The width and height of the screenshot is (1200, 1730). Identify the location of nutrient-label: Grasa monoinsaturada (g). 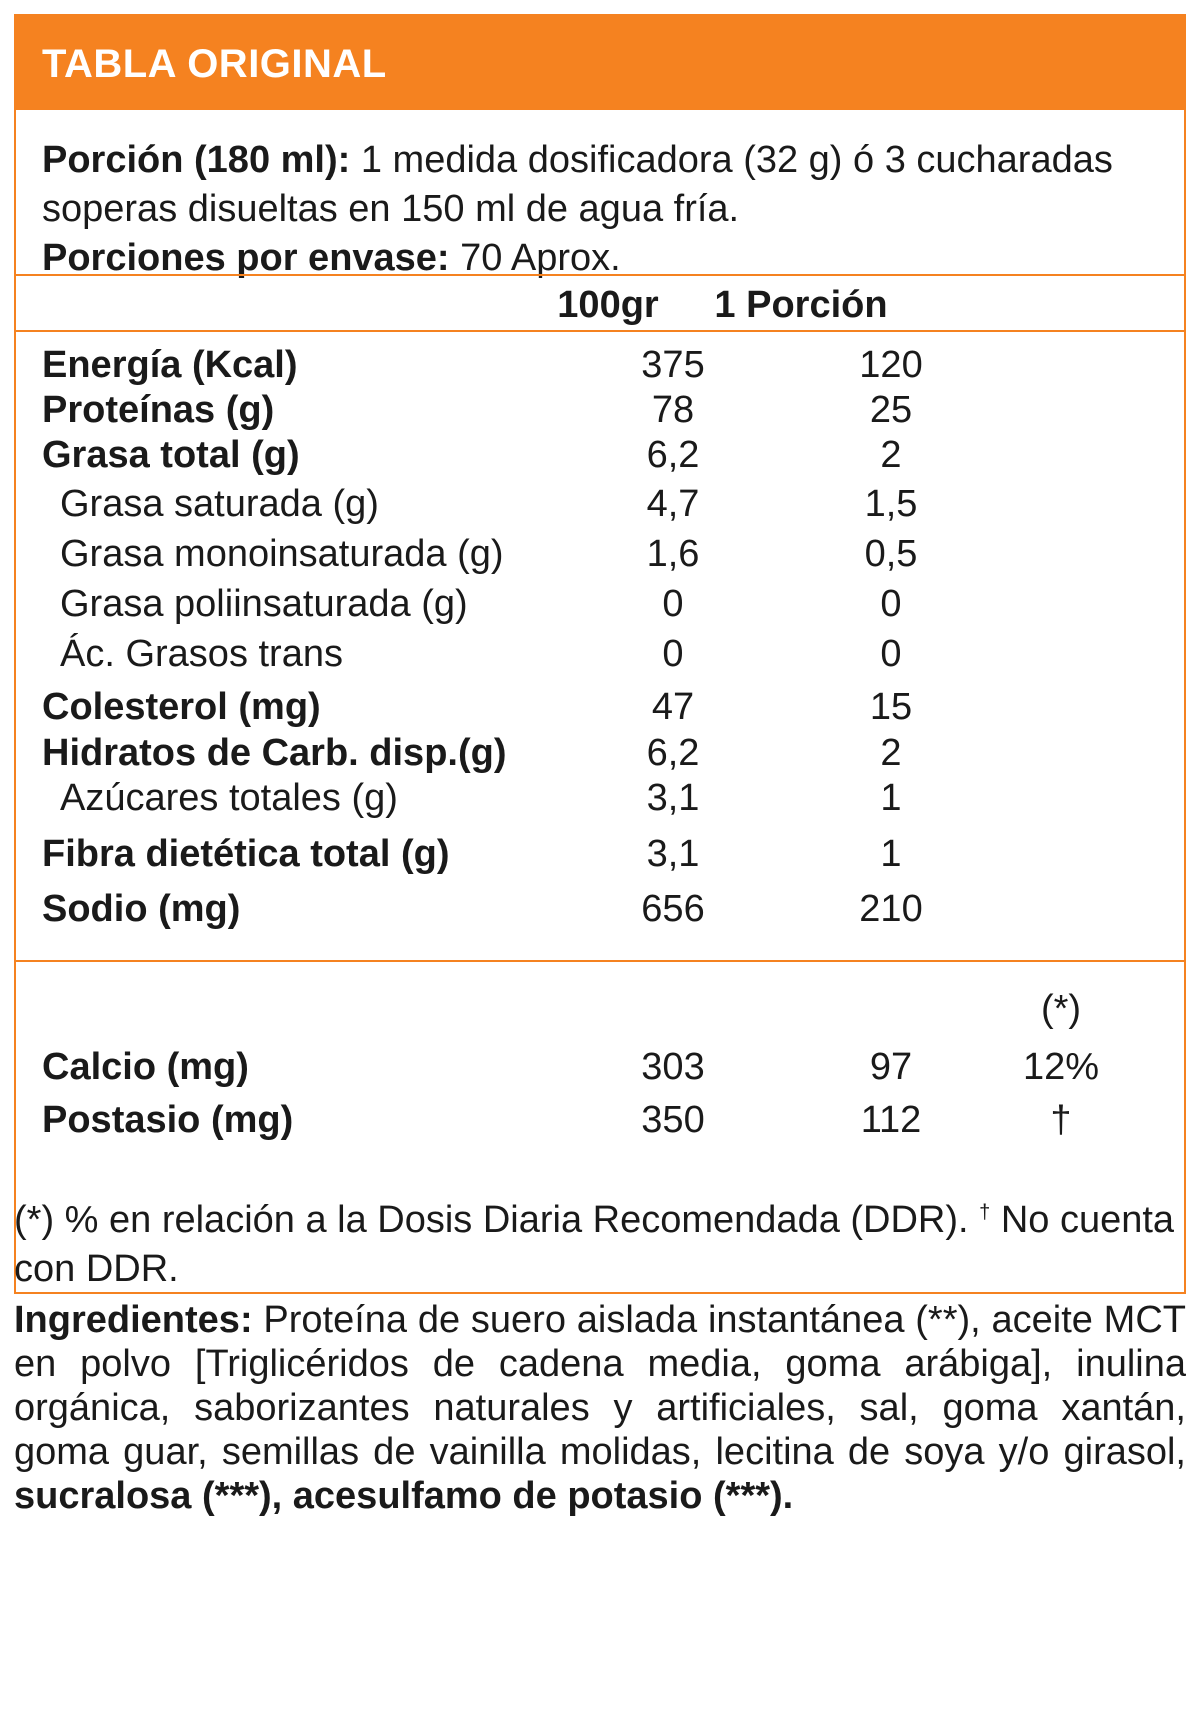
(282, 554).